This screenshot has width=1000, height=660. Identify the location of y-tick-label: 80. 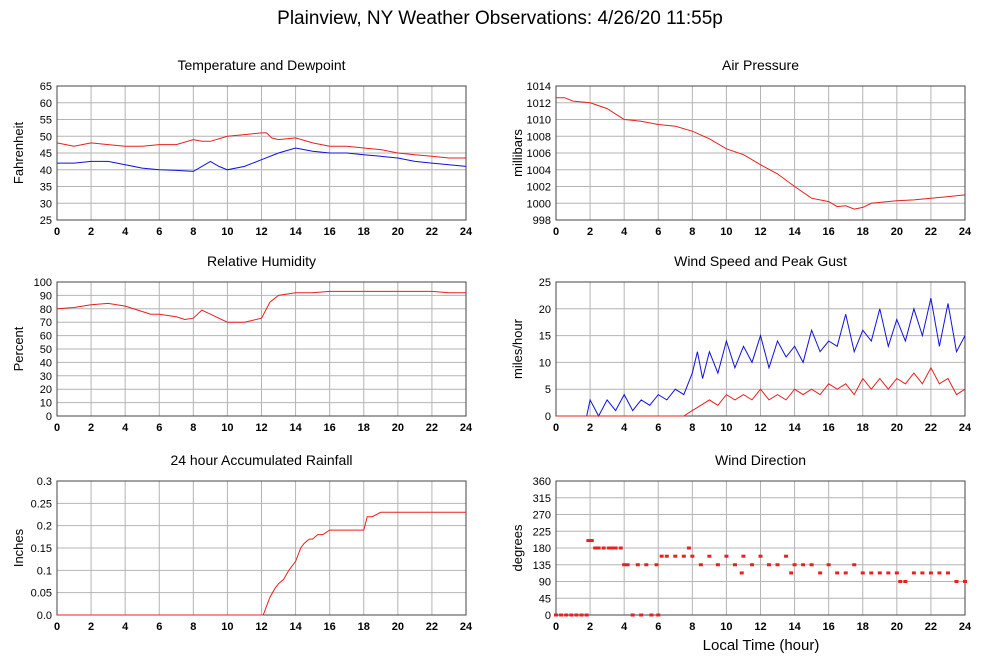
(46, 310).